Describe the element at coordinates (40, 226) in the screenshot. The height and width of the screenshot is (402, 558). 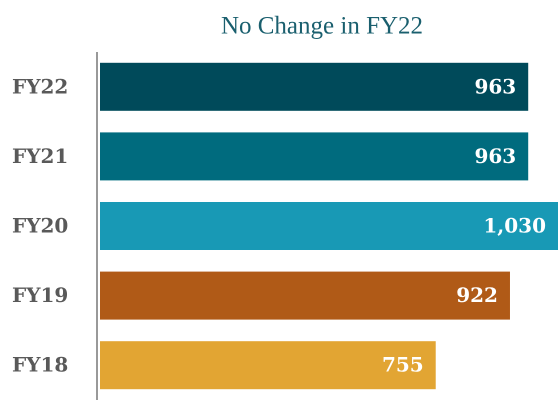
I see `category-label: FY20` at that location.